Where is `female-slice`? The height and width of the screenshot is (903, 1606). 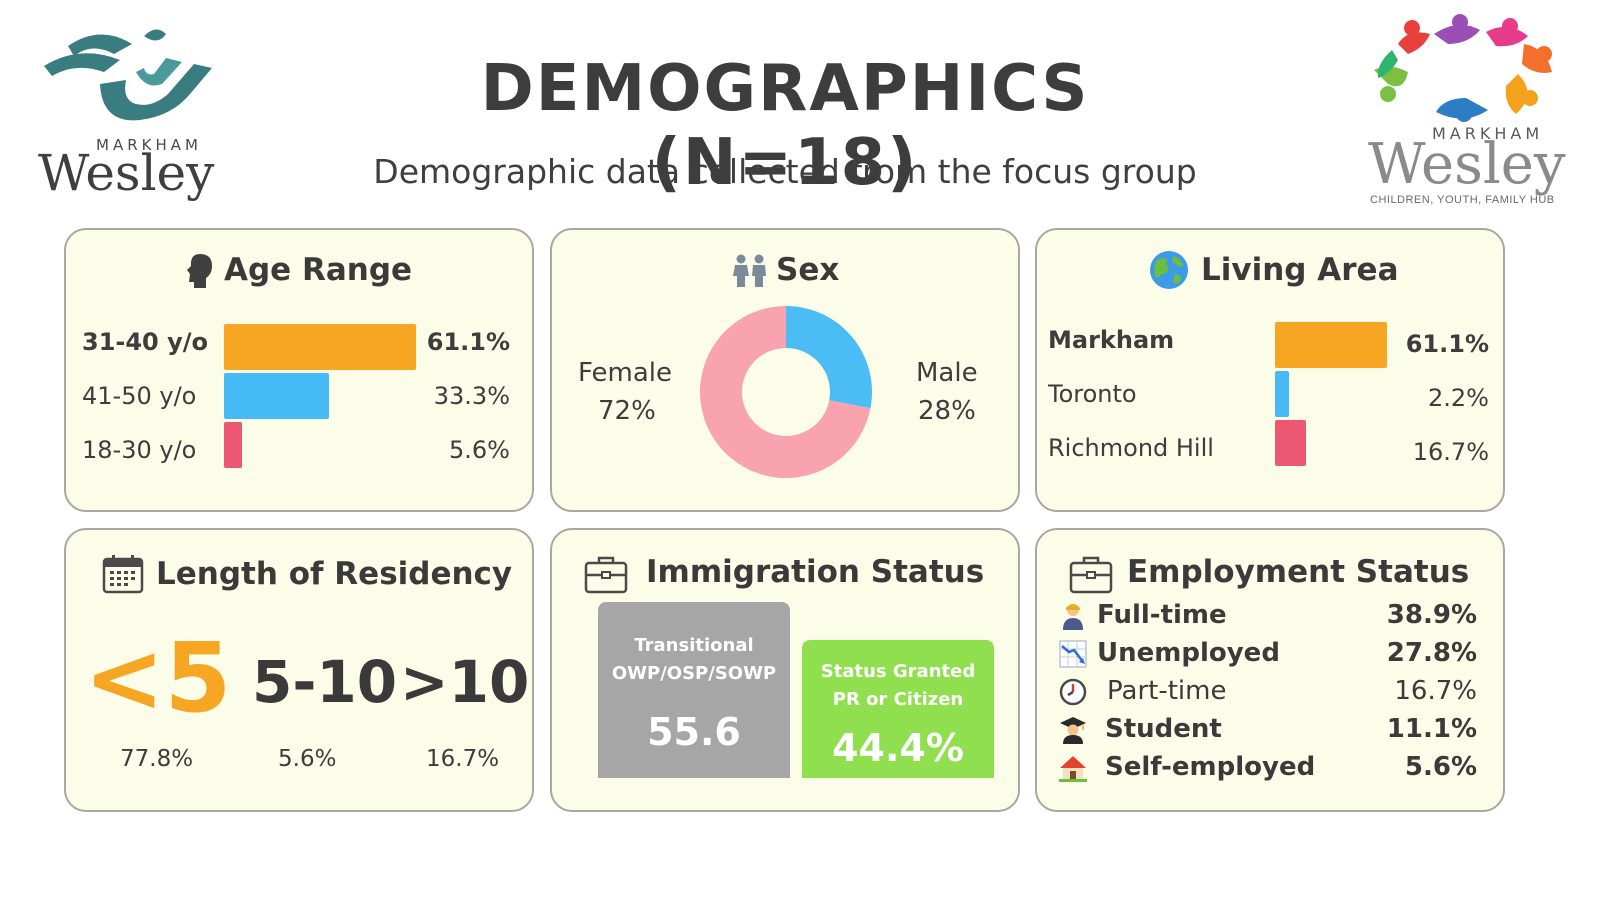 female-slice is located at coordinates (785, 392).